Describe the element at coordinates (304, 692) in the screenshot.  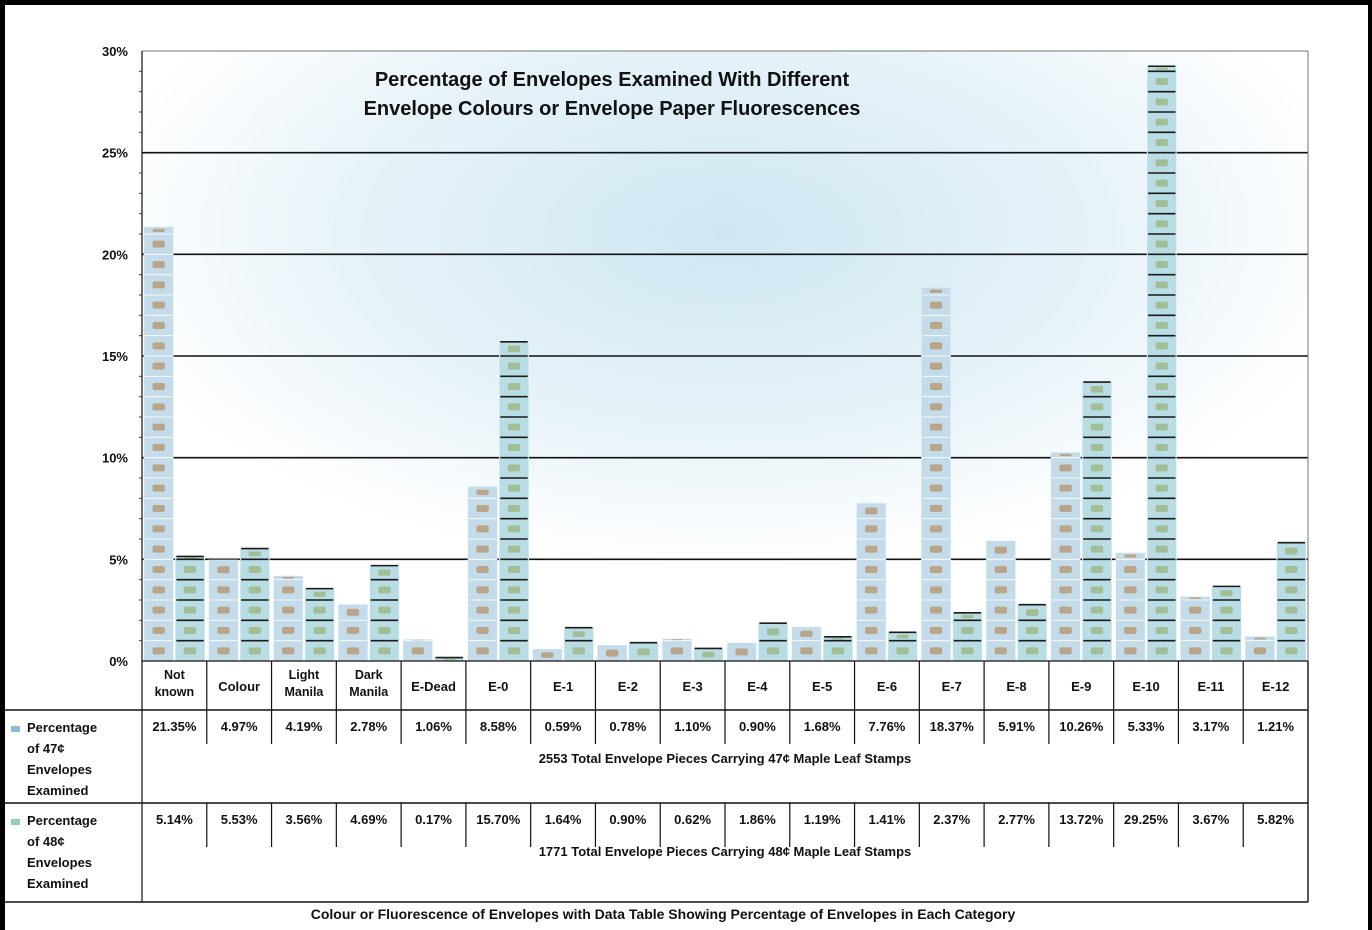
I see `x-category-label: Manila` at that location.